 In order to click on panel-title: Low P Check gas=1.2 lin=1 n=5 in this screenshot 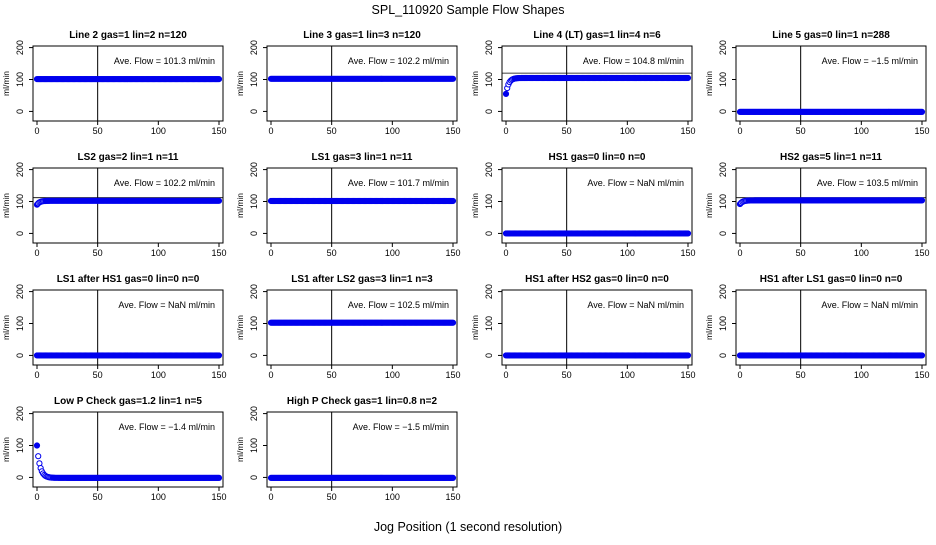, I will do `click(128, 401)`.